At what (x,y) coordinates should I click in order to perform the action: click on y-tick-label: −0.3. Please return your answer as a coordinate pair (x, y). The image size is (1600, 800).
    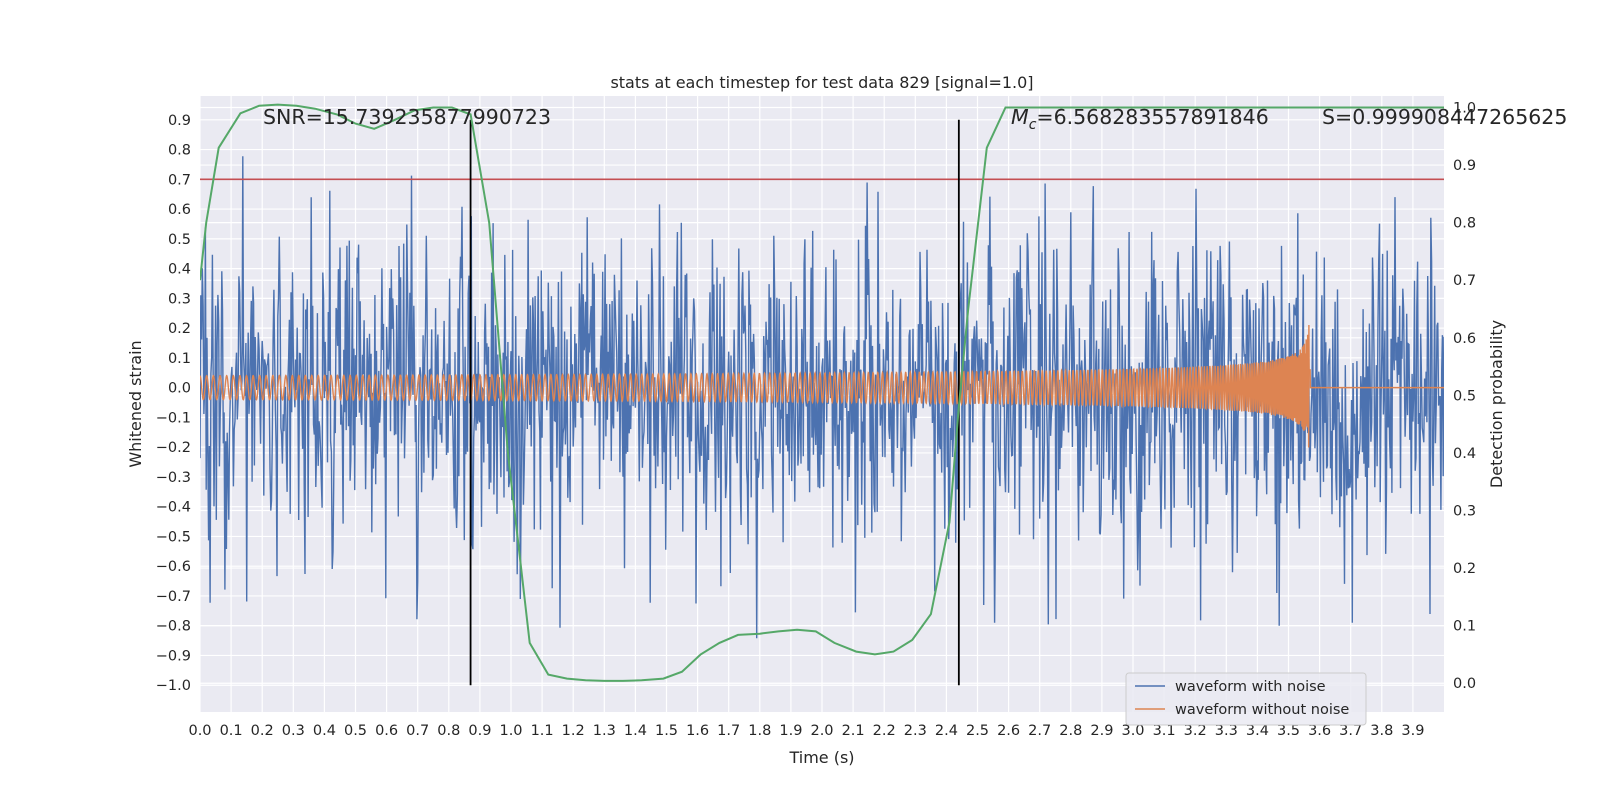
    Looking at the image, I should click on (173, 478).